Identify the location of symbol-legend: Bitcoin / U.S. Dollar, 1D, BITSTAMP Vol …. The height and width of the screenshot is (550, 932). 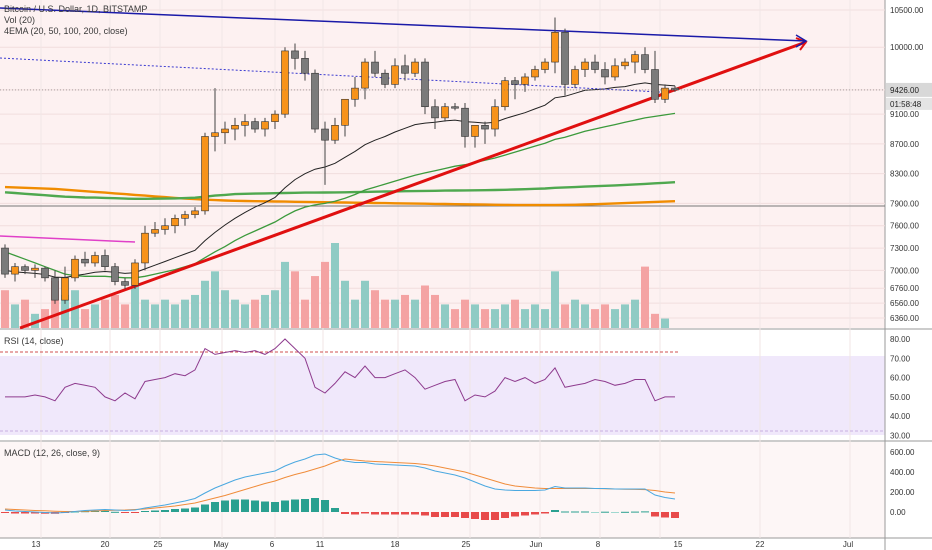
(75, 20).